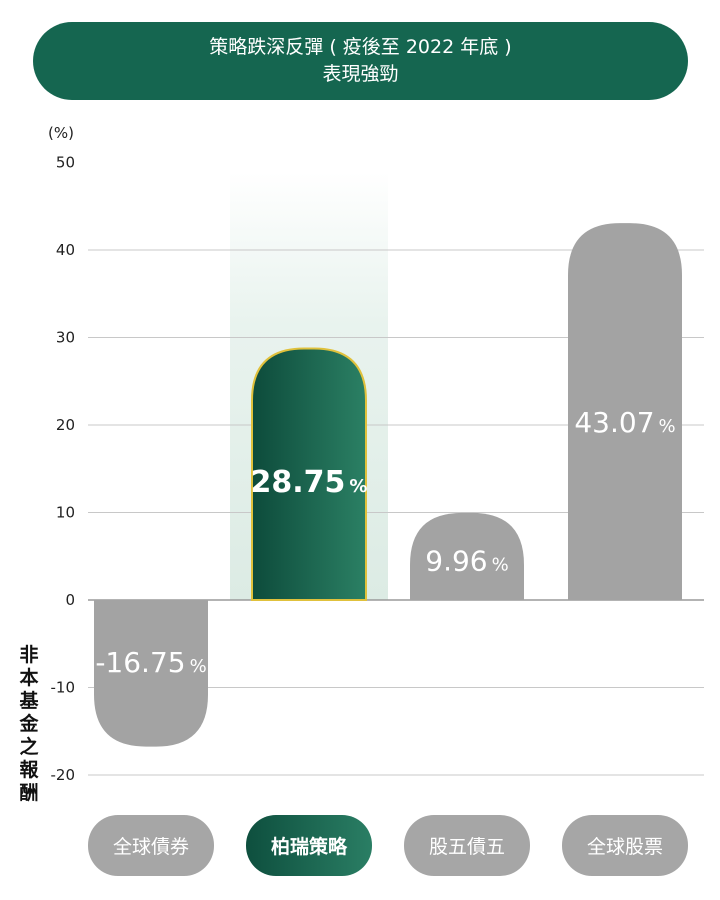 The height and width of the screenshot is (900, 720). What do you see at coordinates (65, 163) in the screenshot?
I see `y-tick-label: 50` at bounding box center [65, 163].